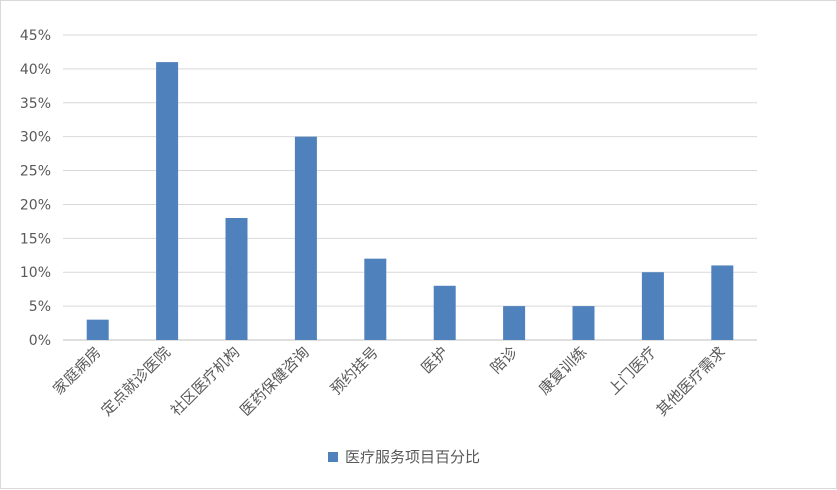 This screenshot has width=837, height=490. What do you see at coordinates (35, 104) in the screenshot?
I see `y-tick-label: 35%` at bounding box center [35, 104].